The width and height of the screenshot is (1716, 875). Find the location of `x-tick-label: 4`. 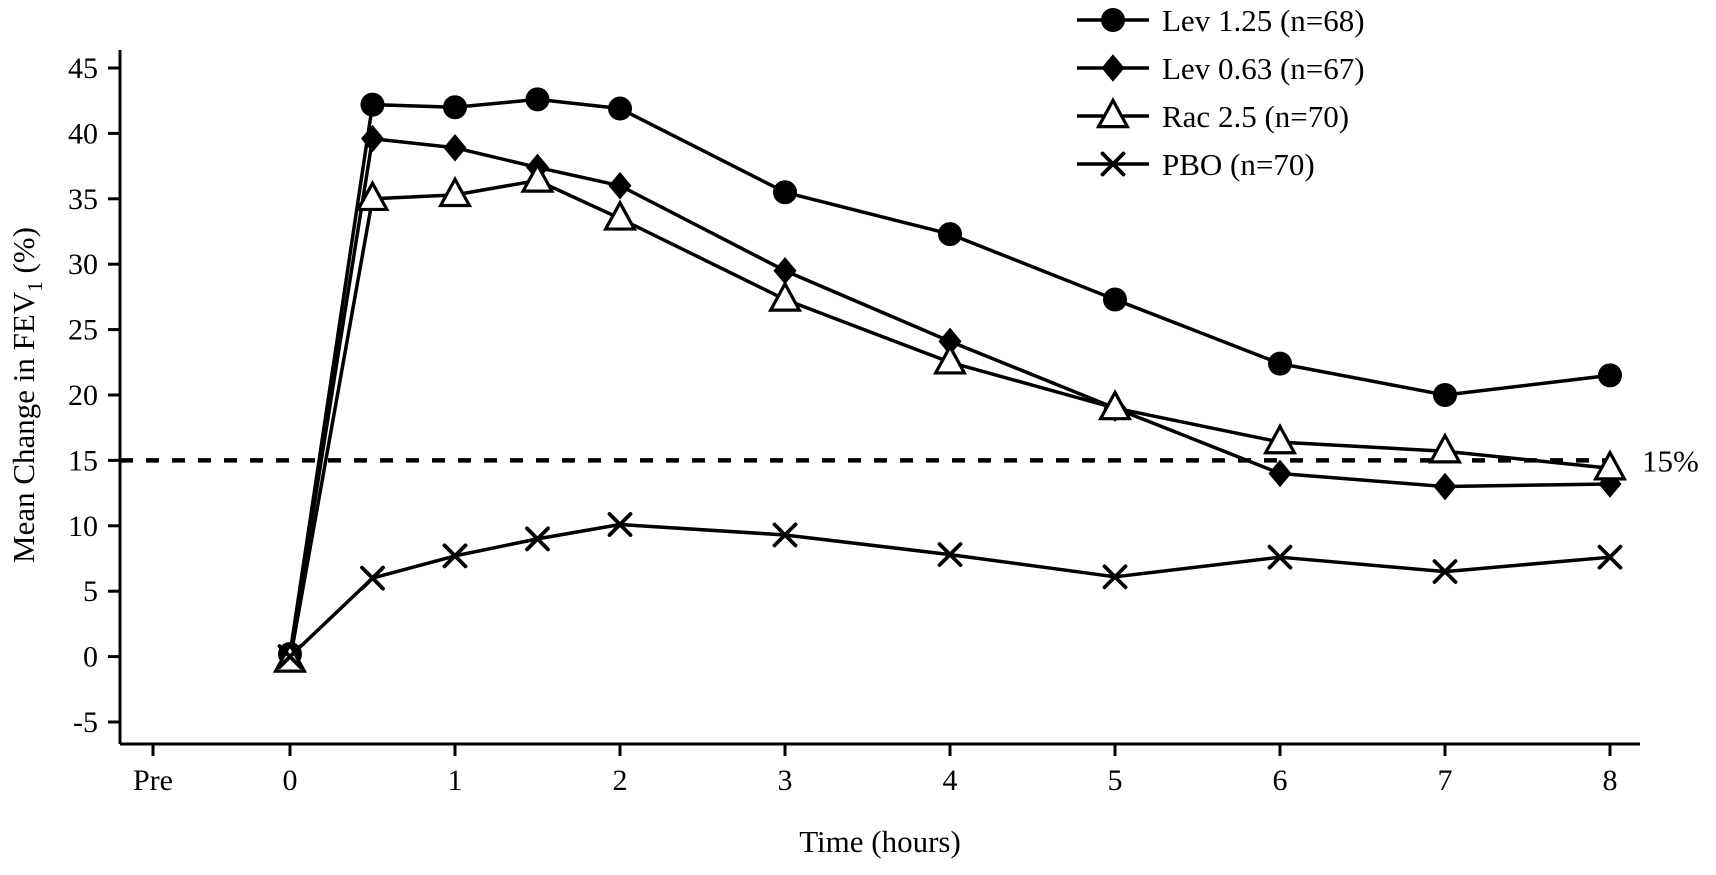

x-tick-label: 4 is located at coordinates (950, 780).